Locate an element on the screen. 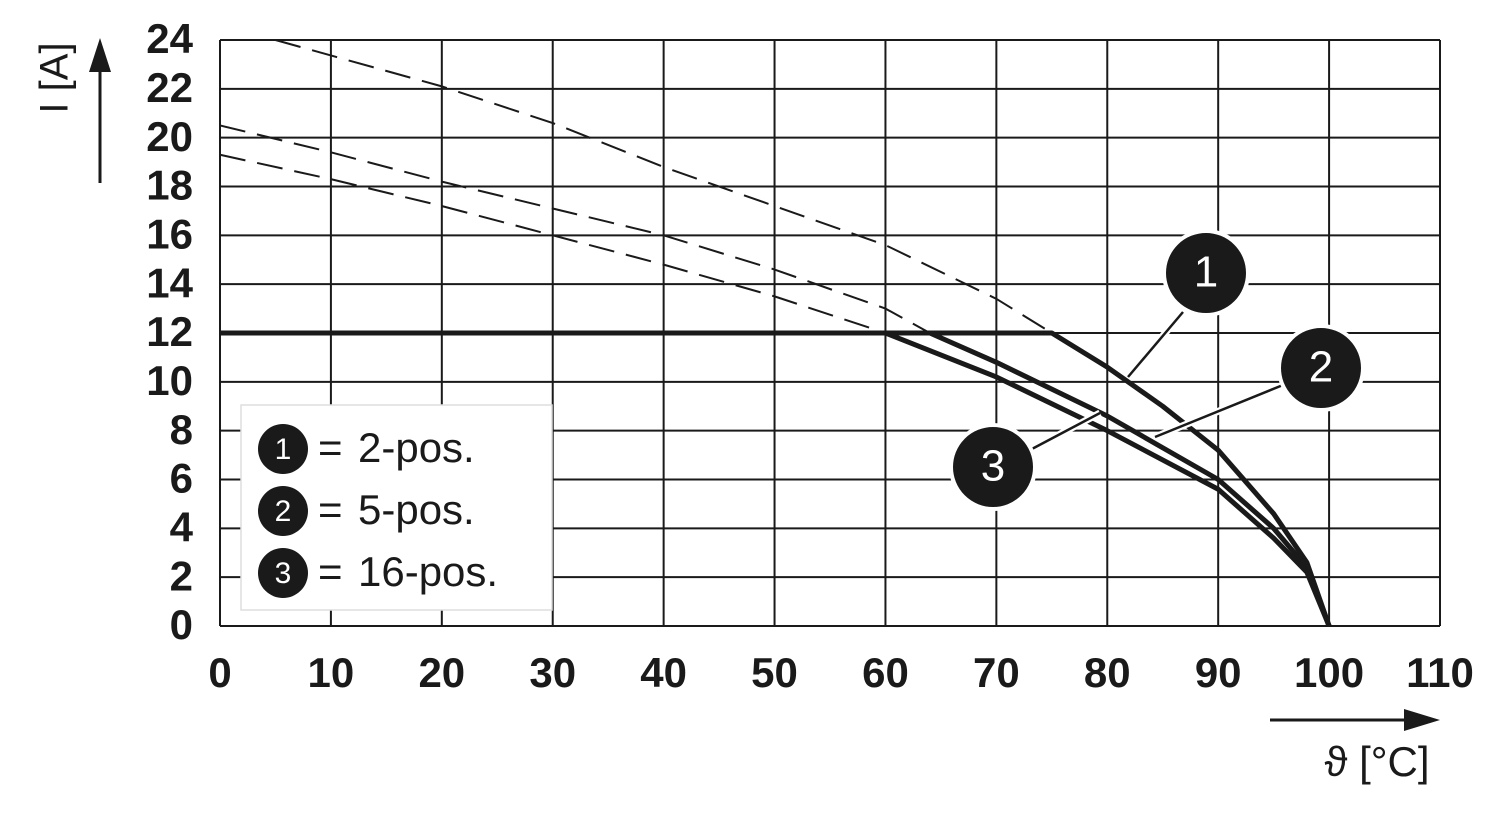 The width and height of the screenshot is (1500, 821). callout-number: 1 is located at coordinates (1206, 272).